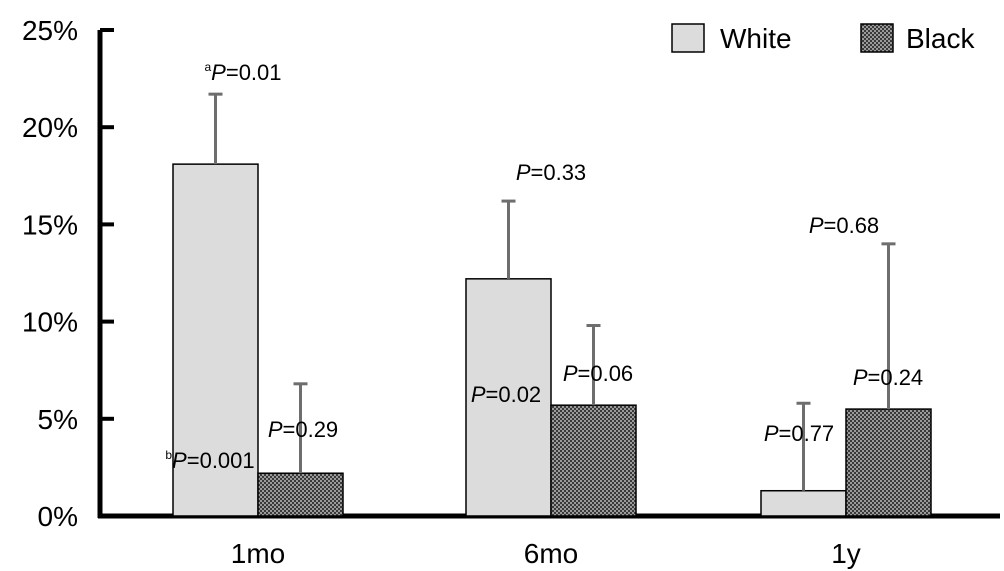  Describe the element at coordinates (50, 127) in the screenshot. I see `y-tick-label: 20%` at that location.